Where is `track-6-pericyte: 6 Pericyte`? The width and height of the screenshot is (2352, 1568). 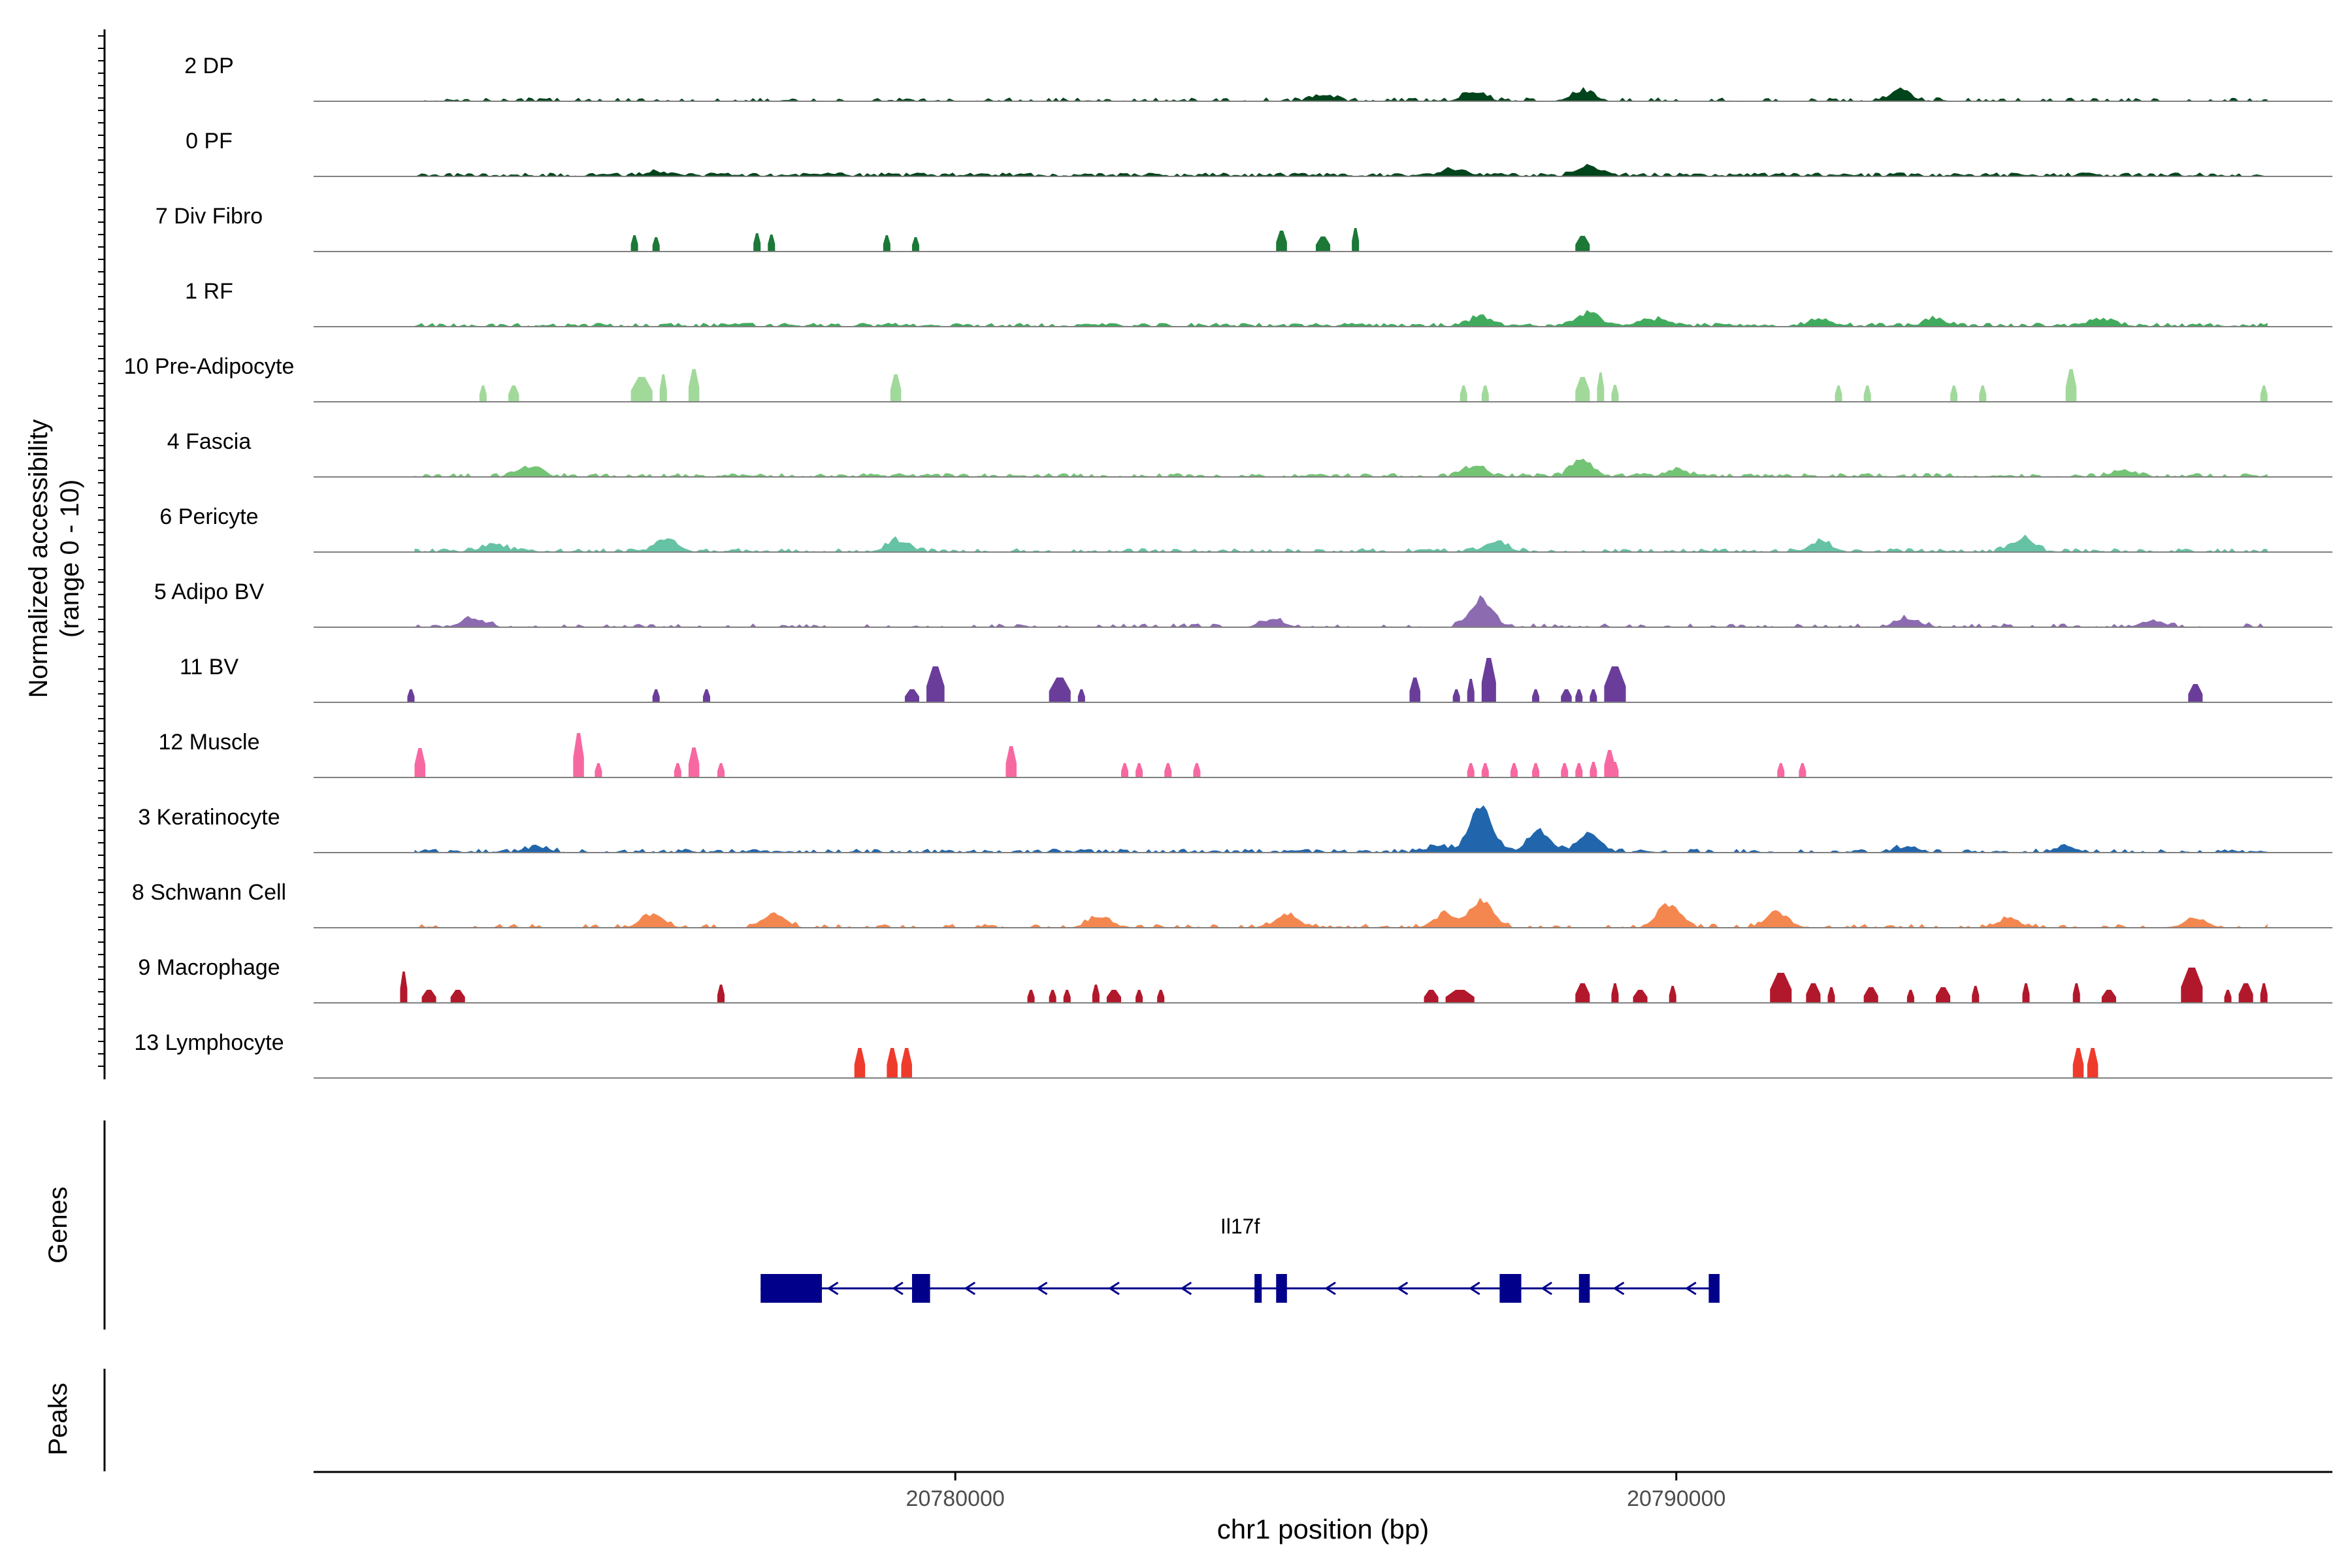
track-6-pericyte: 6 Pericyte is located at coordinates (1245, 528).